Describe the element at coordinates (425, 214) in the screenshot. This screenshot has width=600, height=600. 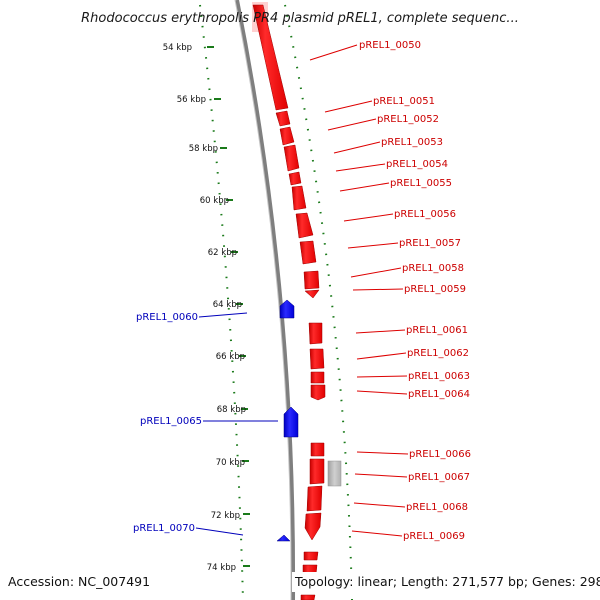
I see `gene-label: pREL1_0056` at that location.